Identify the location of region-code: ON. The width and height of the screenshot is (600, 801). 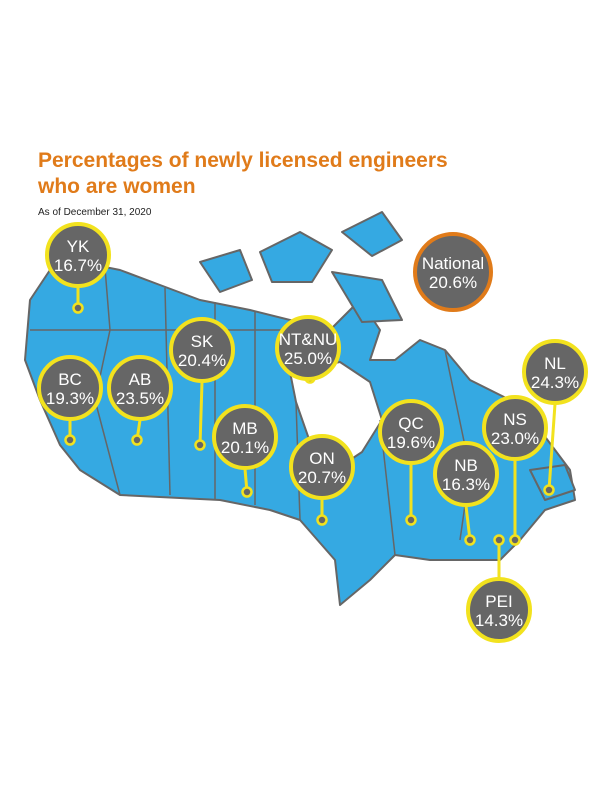
(322, 458).